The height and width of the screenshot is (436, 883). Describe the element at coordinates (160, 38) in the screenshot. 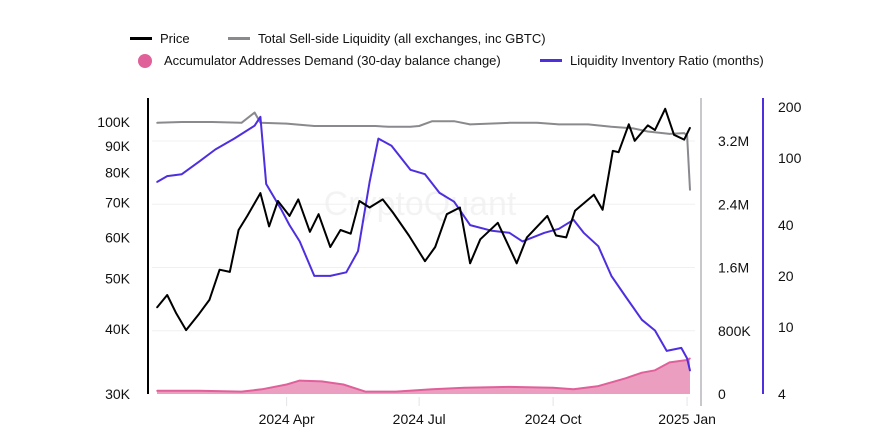

I see `legend-item-price: Price` at that location.